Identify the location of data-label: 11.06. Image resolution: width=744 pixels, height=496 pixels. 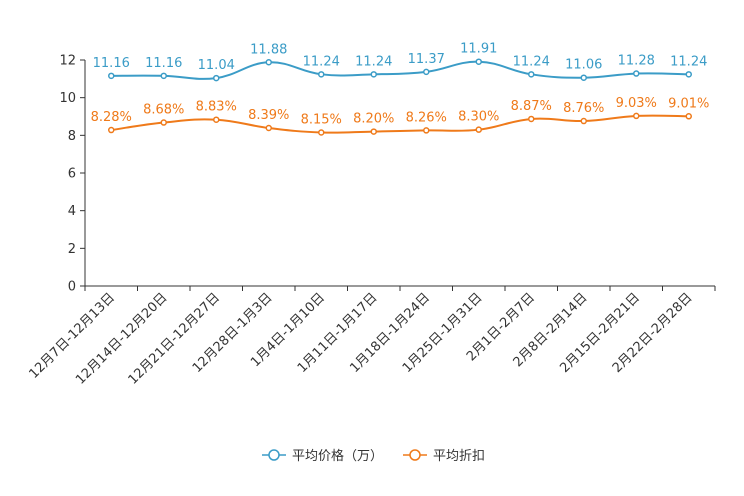
(583, 65).